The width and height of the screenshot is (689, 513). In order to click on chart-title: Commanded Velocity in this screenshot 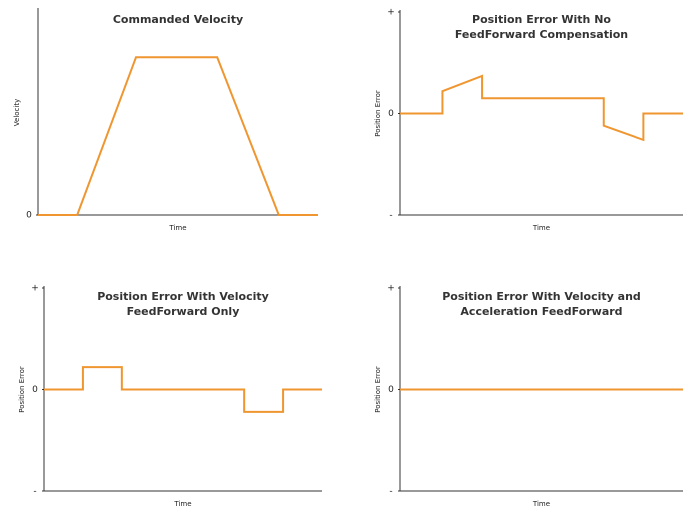, I will do `click(178, 19)`.